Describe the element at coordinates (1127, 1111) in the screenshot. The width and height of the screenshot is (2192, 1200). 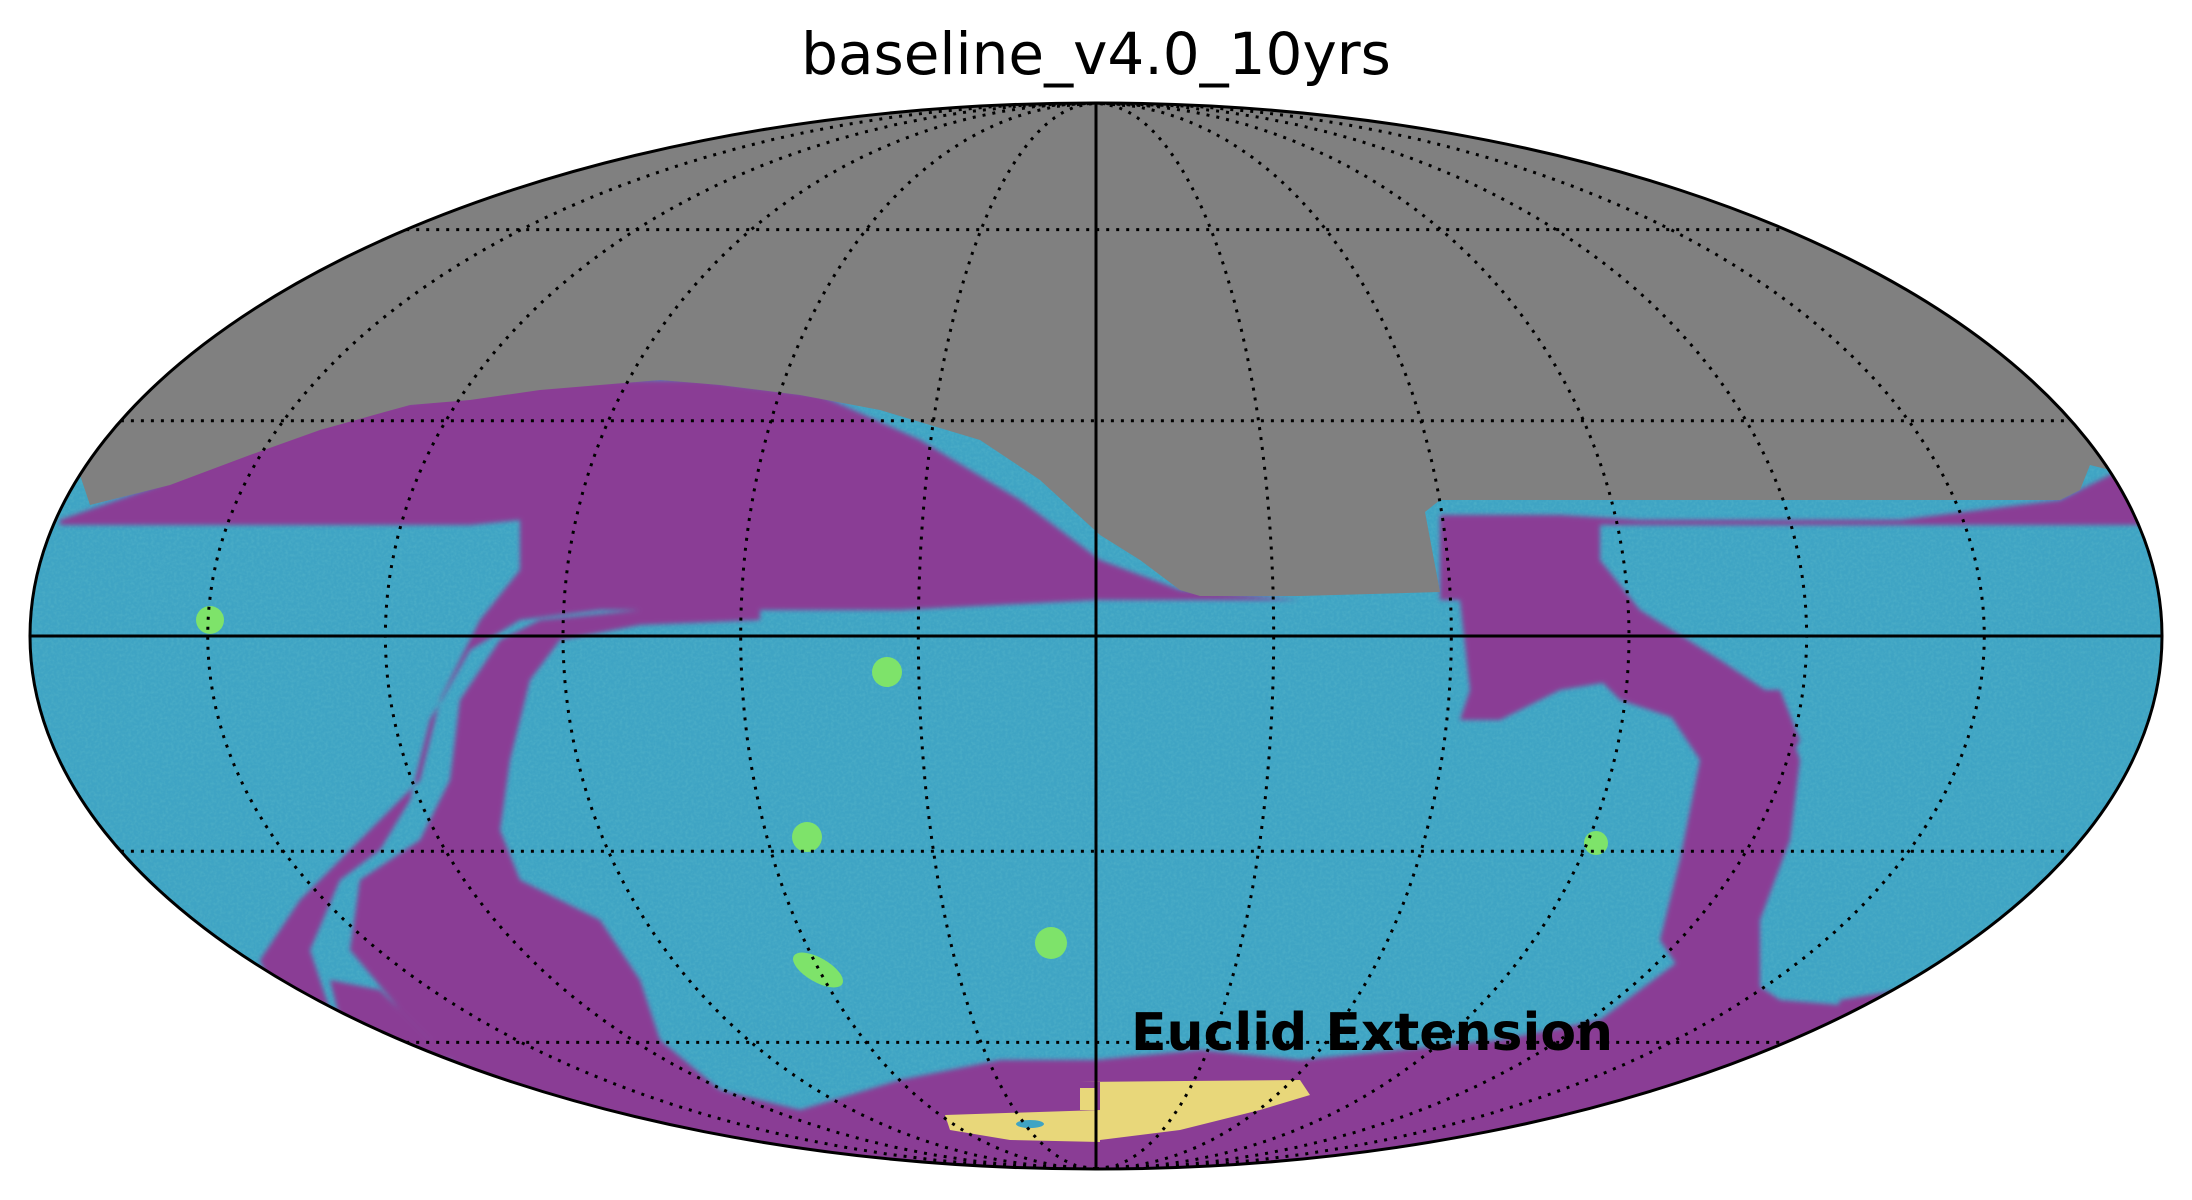
I see `euclid-extension-region` at that location.